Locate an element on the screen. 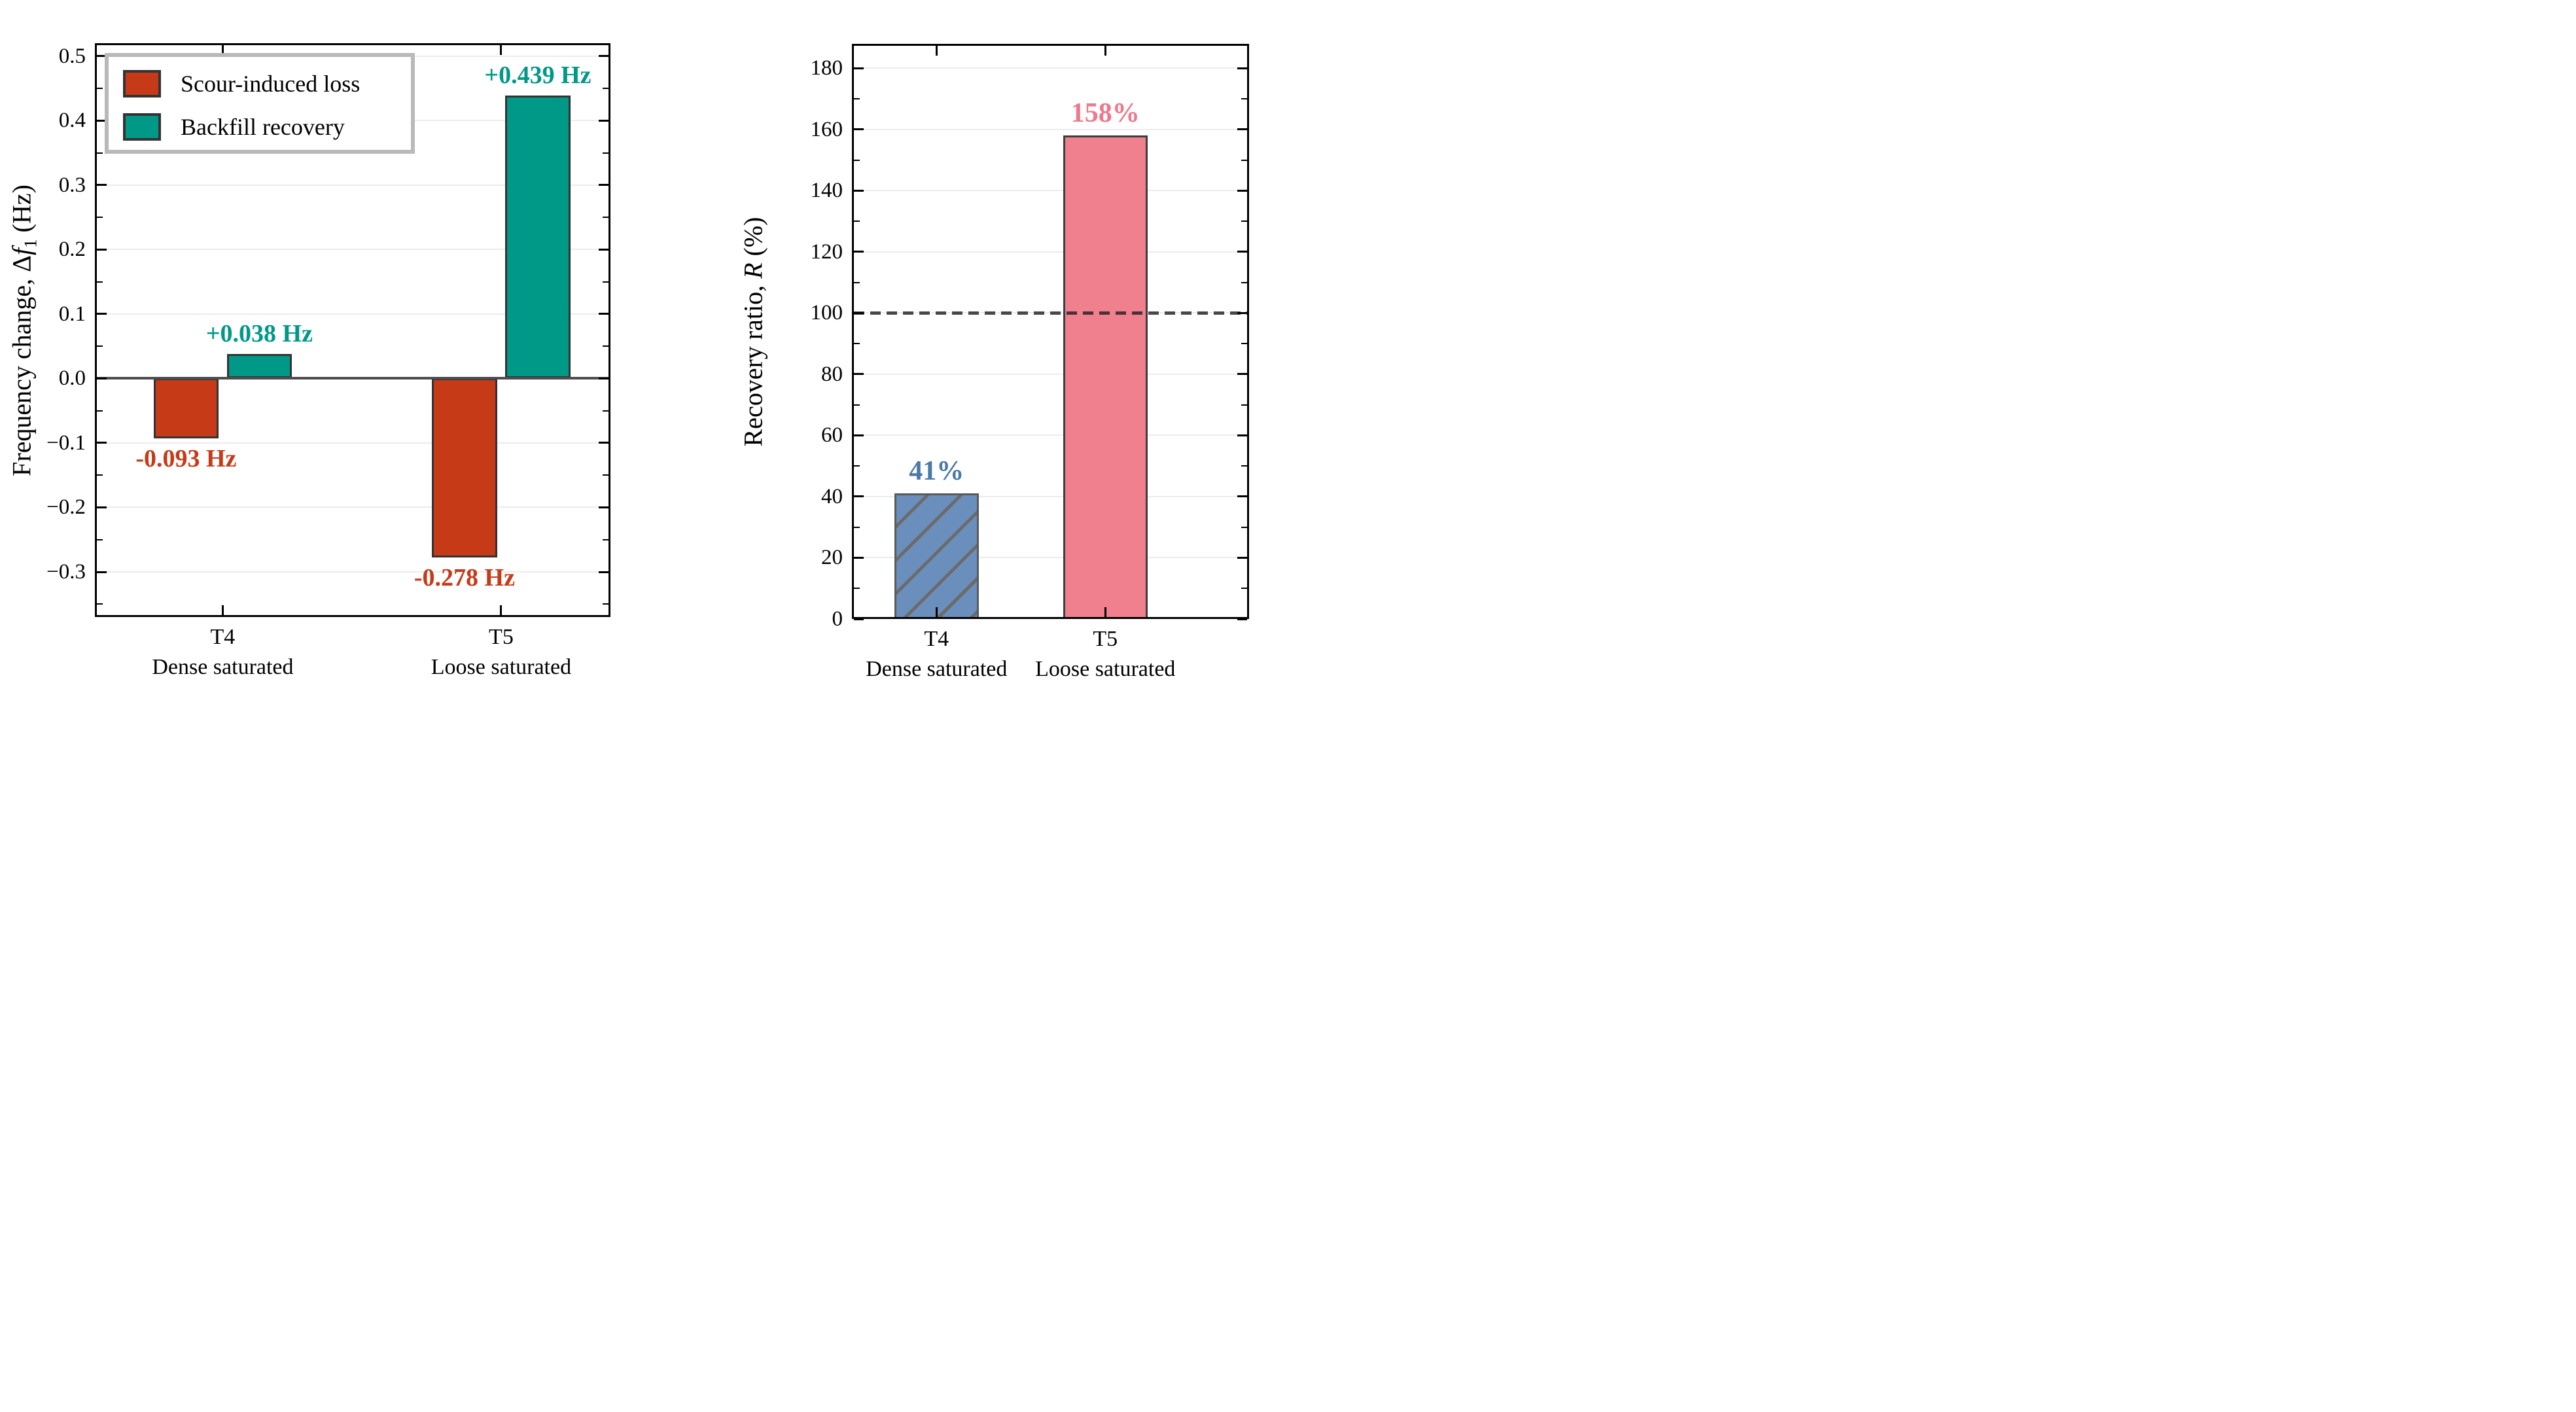 The height and width of the screenshot is (1412, 2576). right-category-T4: T4 is located at coordinates (936, 639).